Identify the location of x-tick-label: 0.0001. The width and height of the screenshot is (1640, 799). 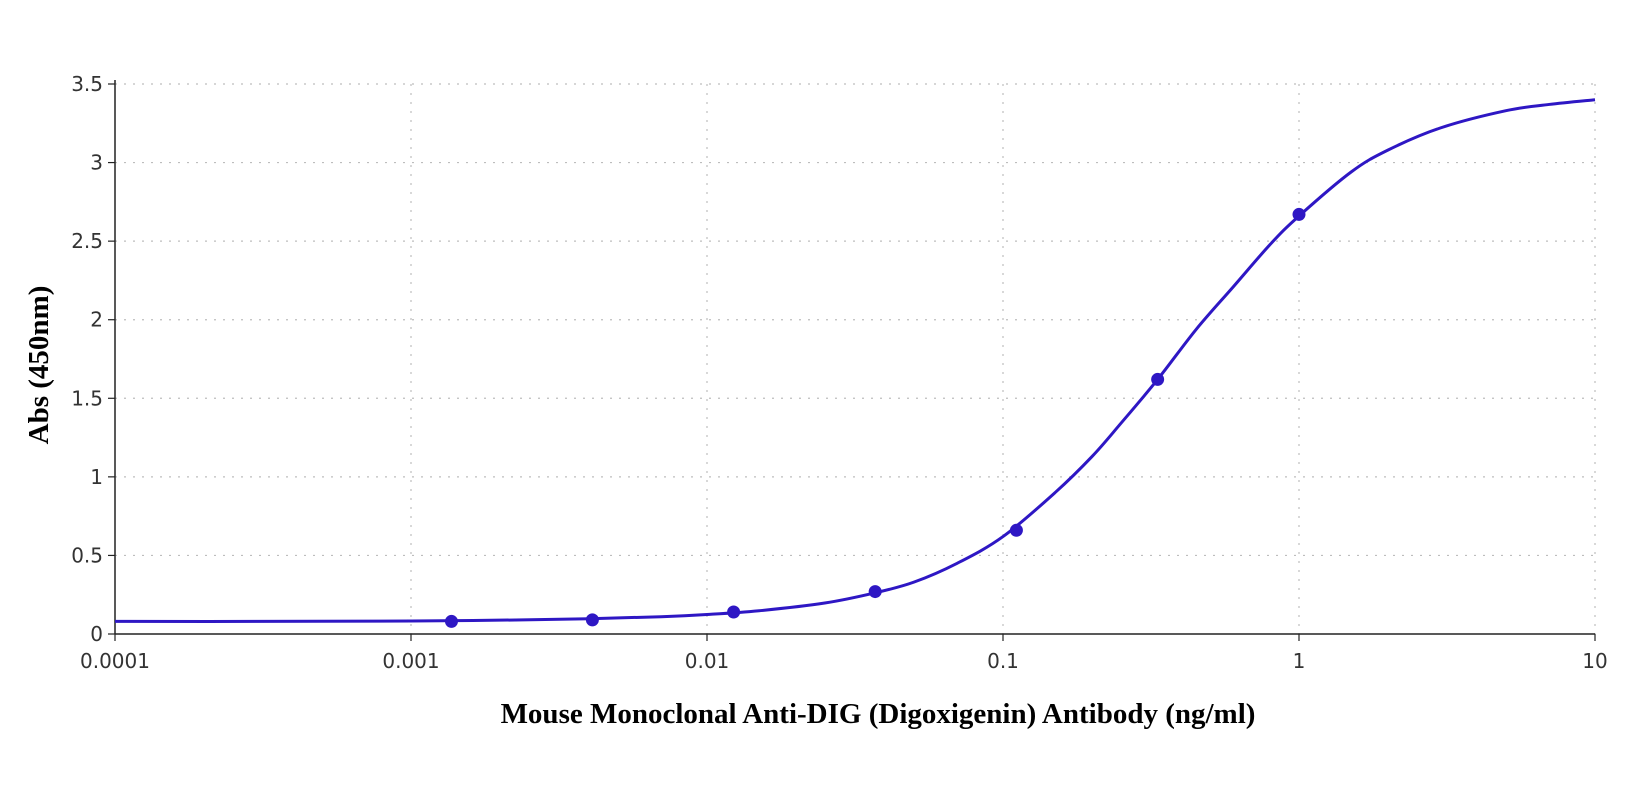
(115, 661).